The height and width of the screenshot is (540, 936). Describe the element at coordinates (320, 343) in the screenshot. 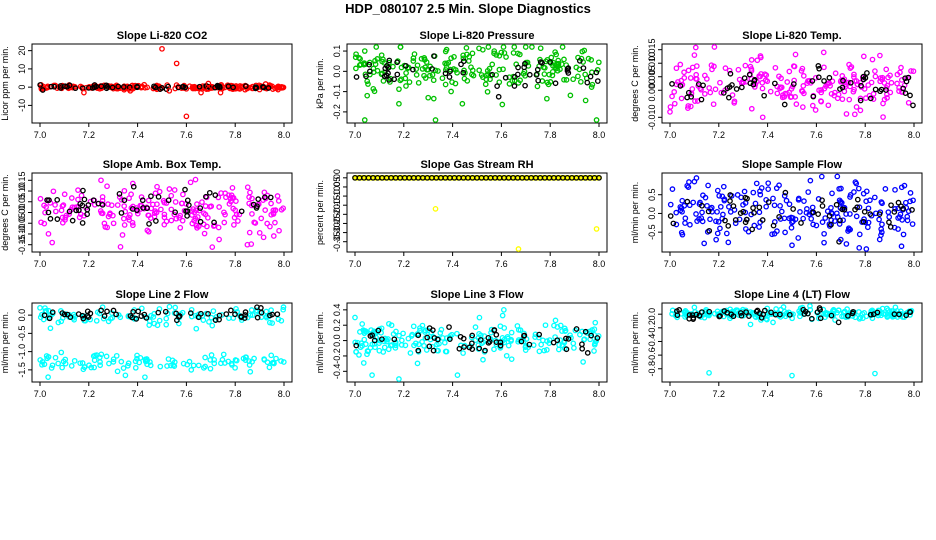

I see `y-axis-label: ml/min per min.` at that location.